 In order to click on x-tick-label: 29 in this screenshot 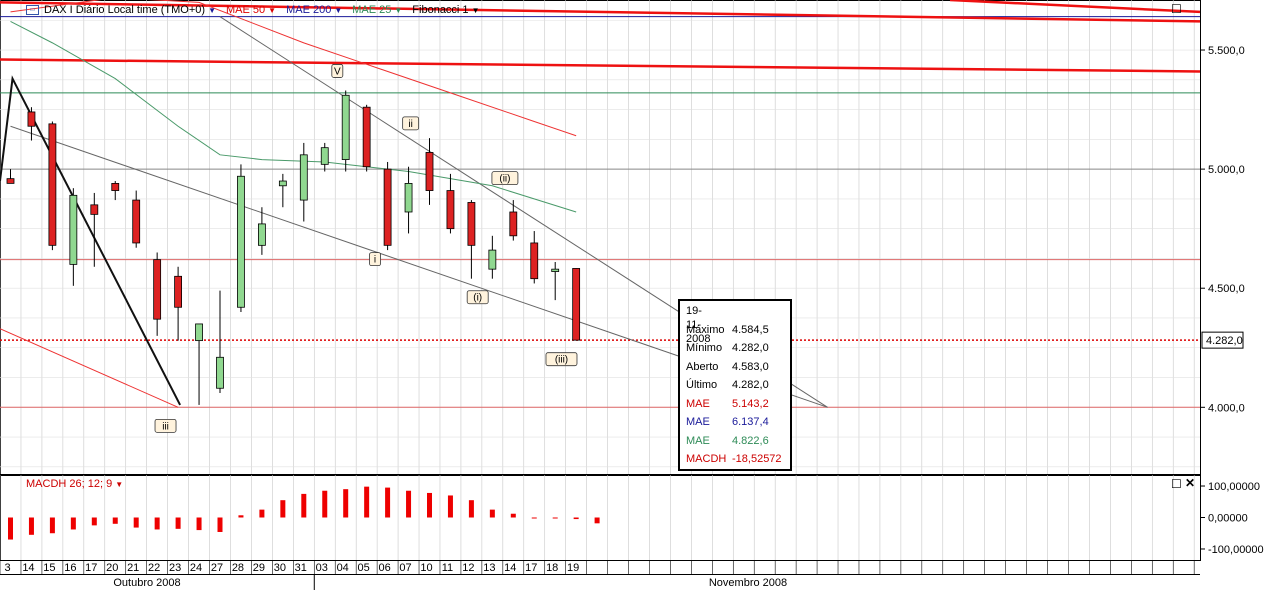, I will do `click(259, 568)`.